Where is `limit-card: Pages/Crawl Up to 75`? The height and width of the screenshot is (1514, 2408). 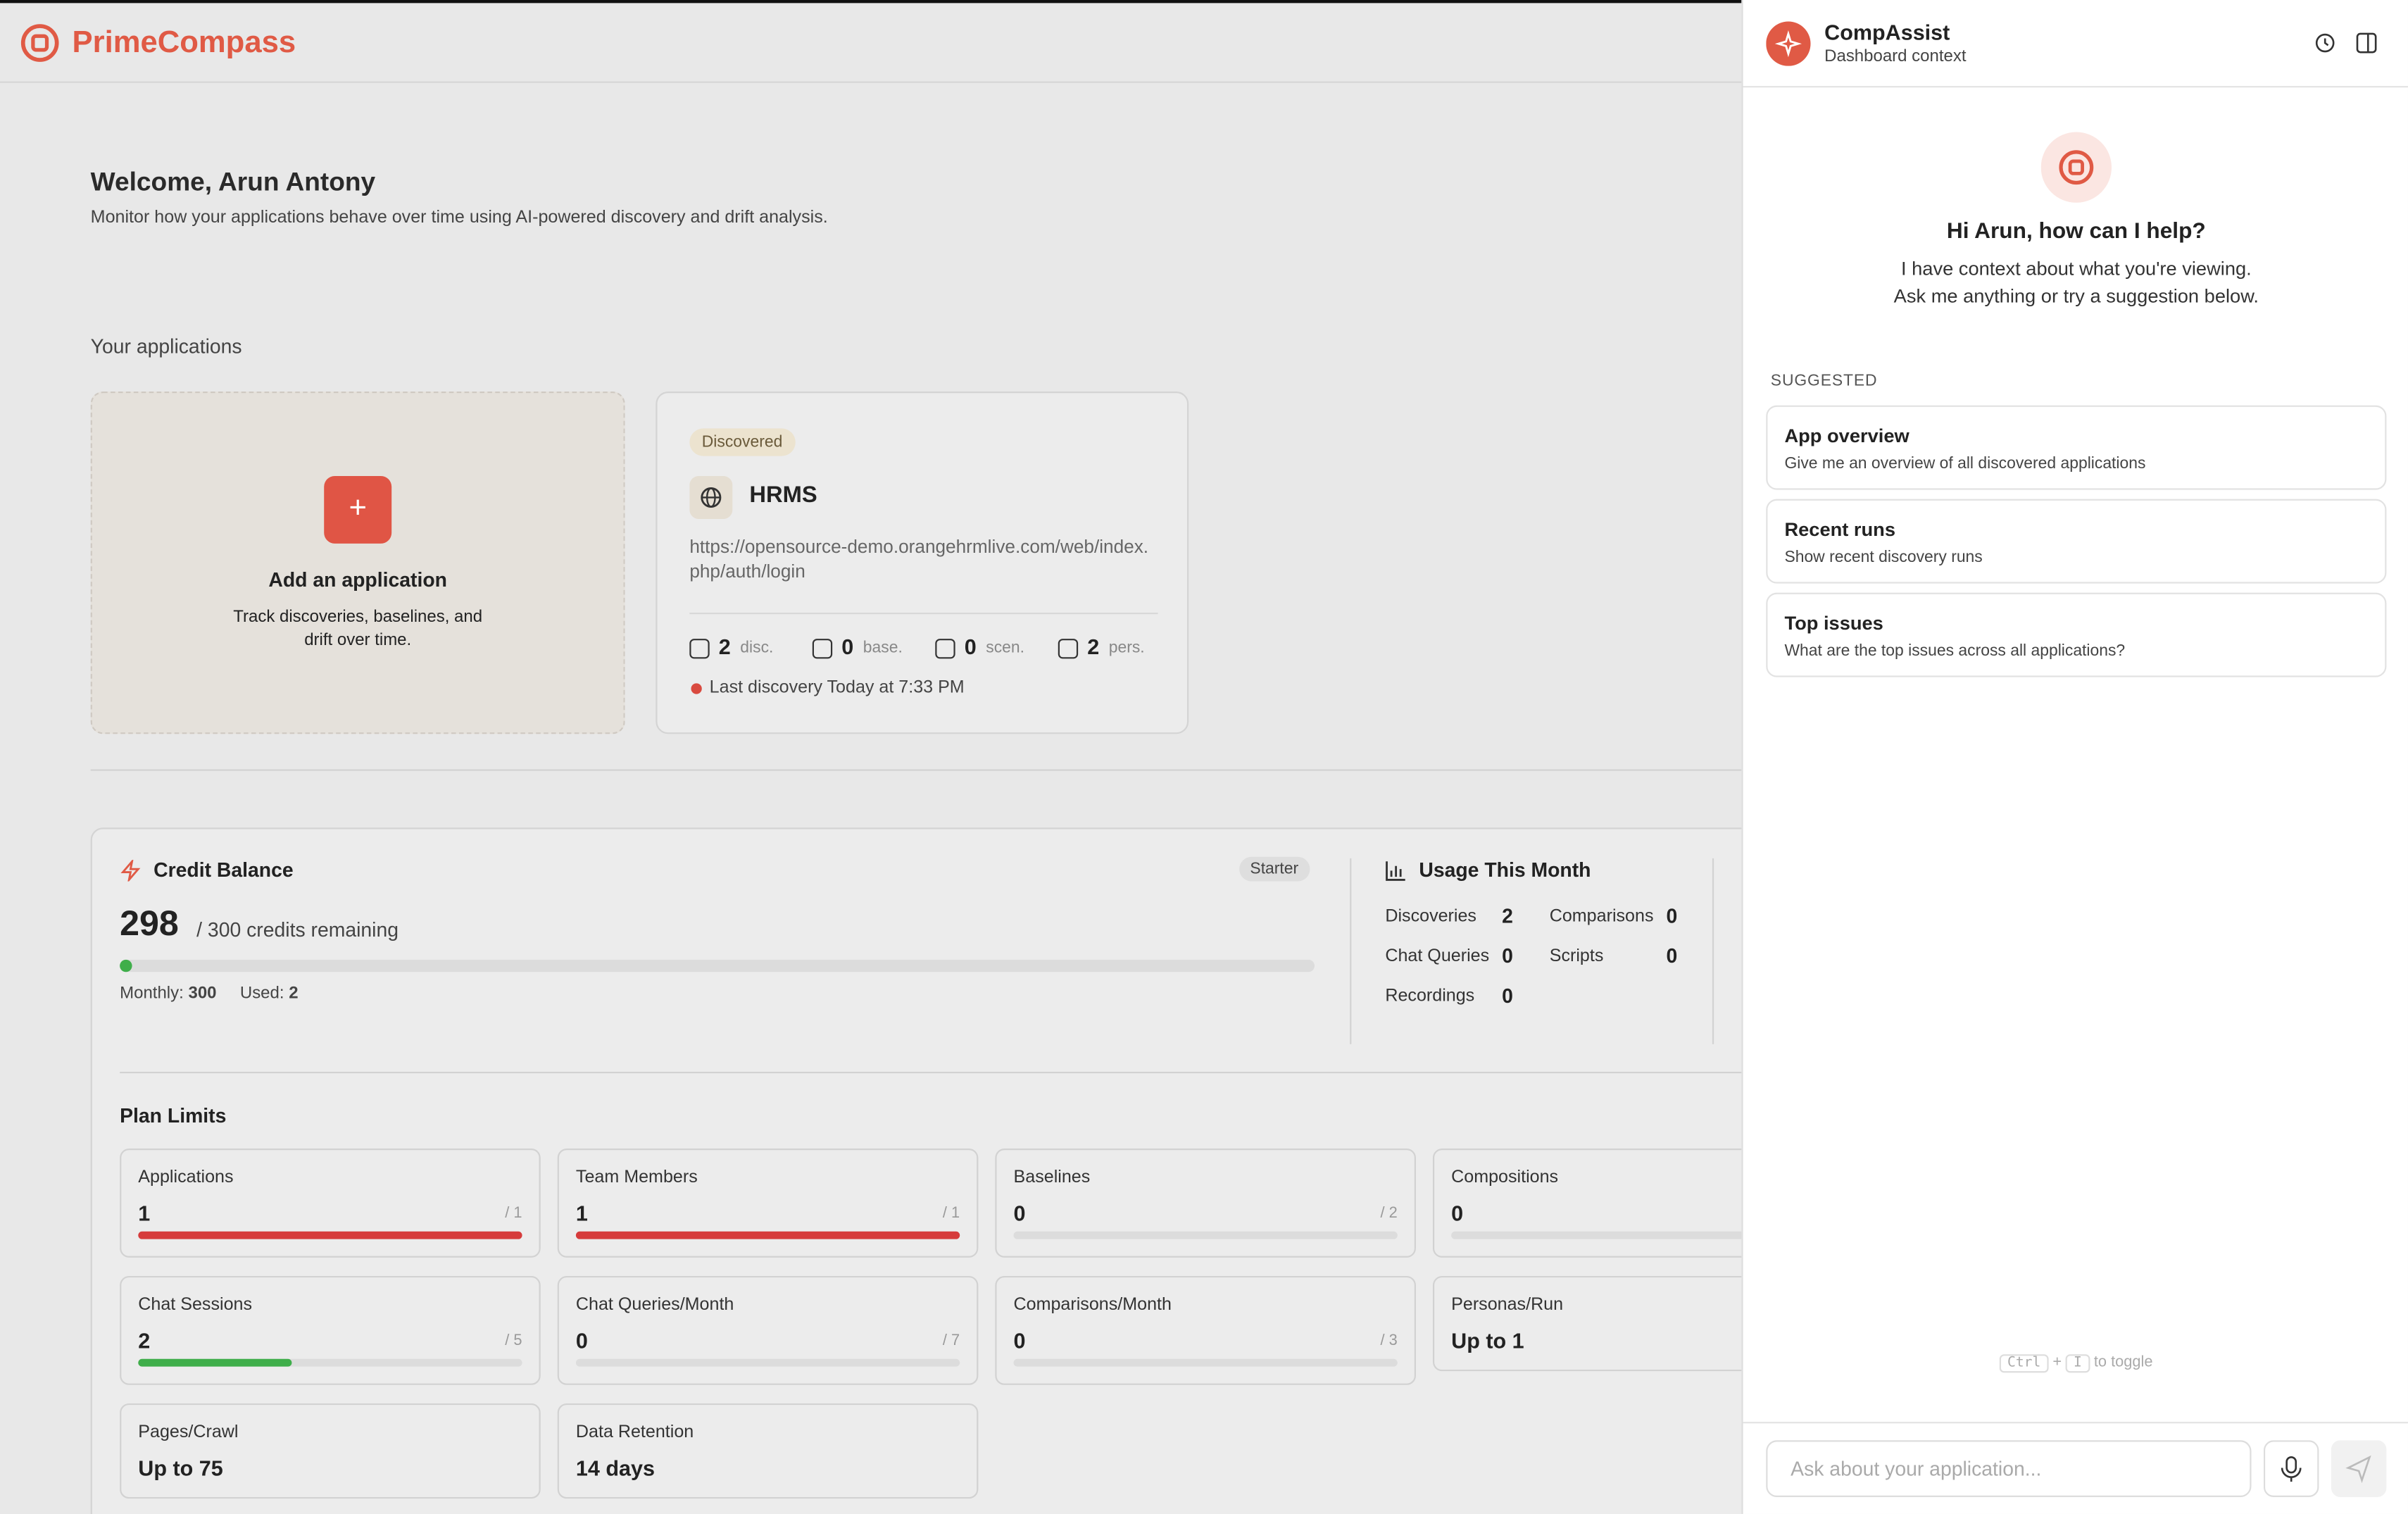
limit-card: Pages/Crawl Up to 75 is located at coordinates (330, 1451).